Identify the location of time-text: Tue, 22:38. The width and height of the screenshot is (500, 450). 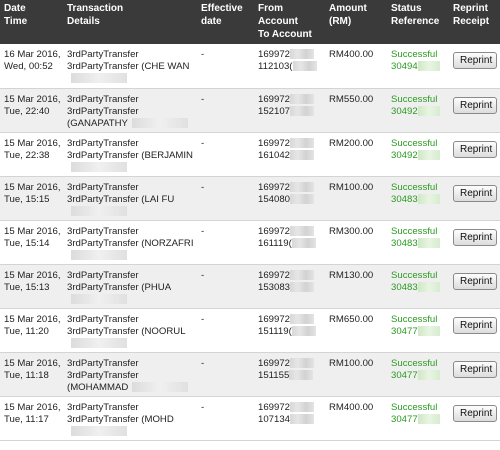
(27, 155).